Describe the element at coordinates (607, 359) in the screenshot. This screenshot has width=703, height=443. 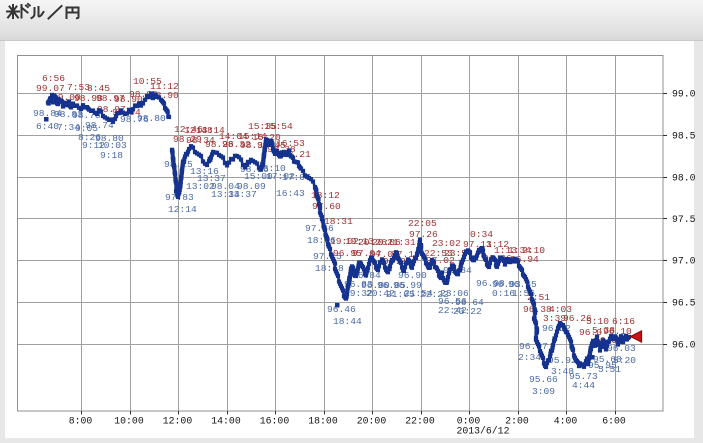
I see `svg-text: 95.68` at that location.